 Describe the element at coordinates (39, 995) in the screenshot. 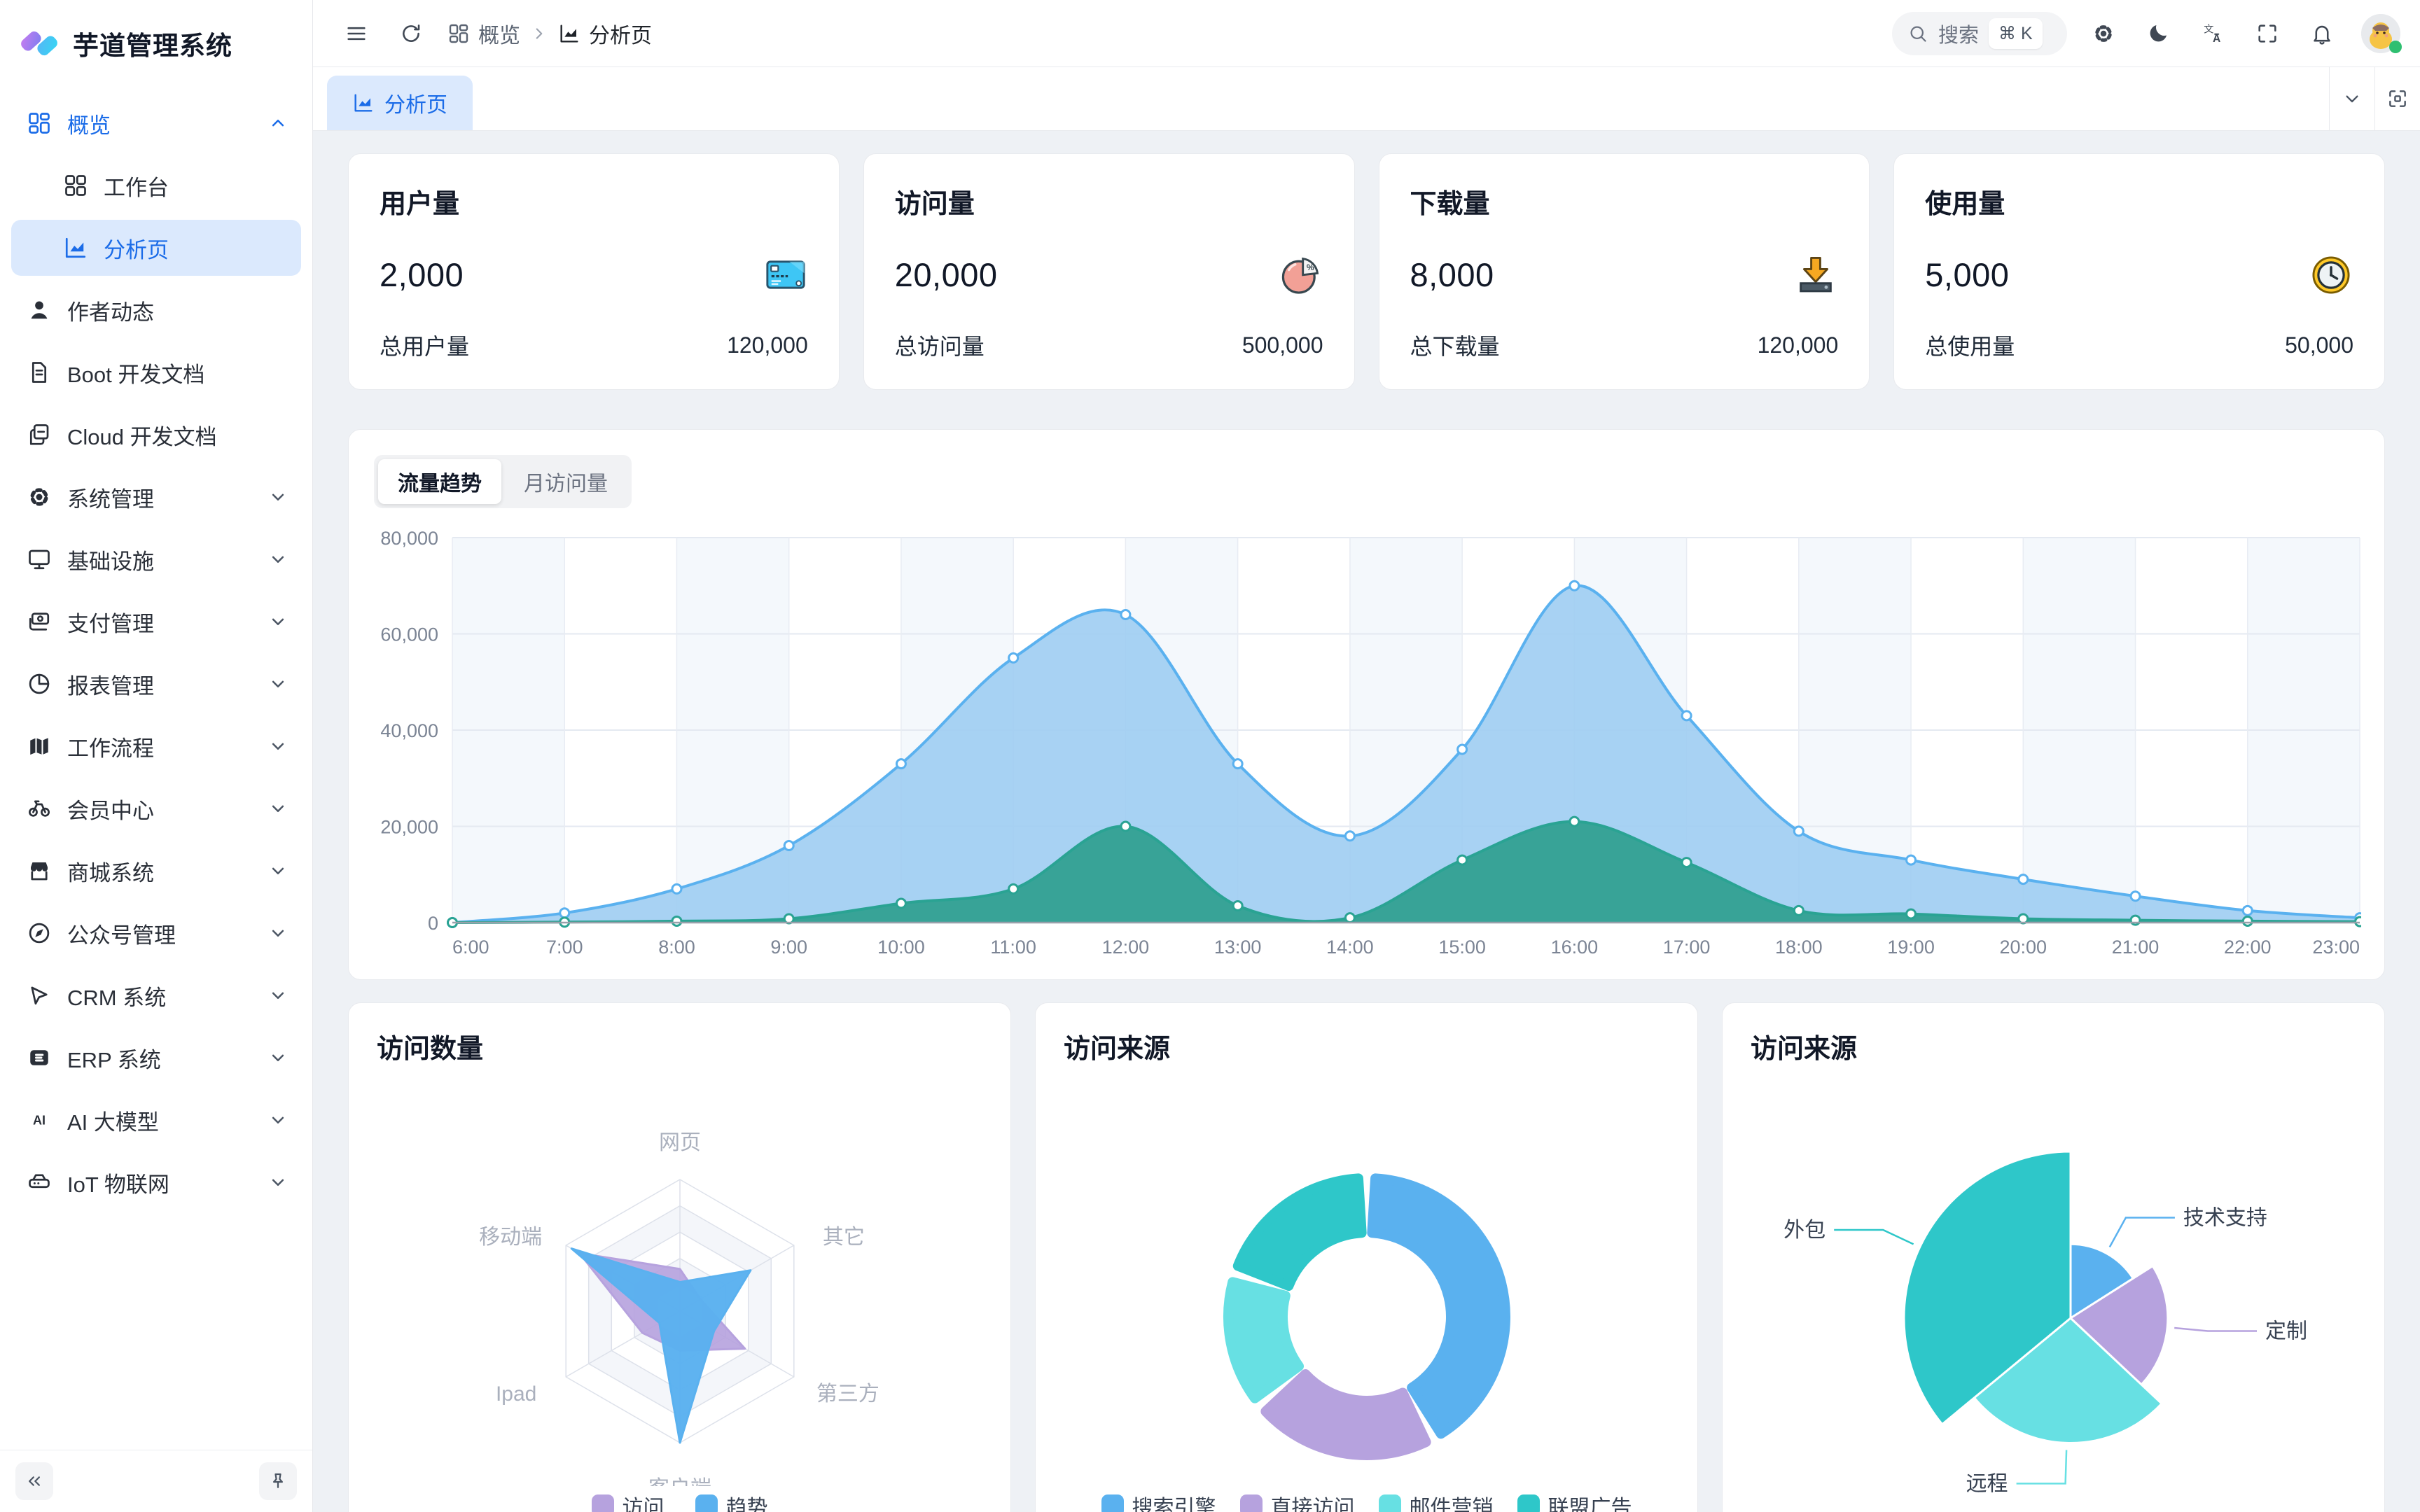

I see `crm-icon` at that location.